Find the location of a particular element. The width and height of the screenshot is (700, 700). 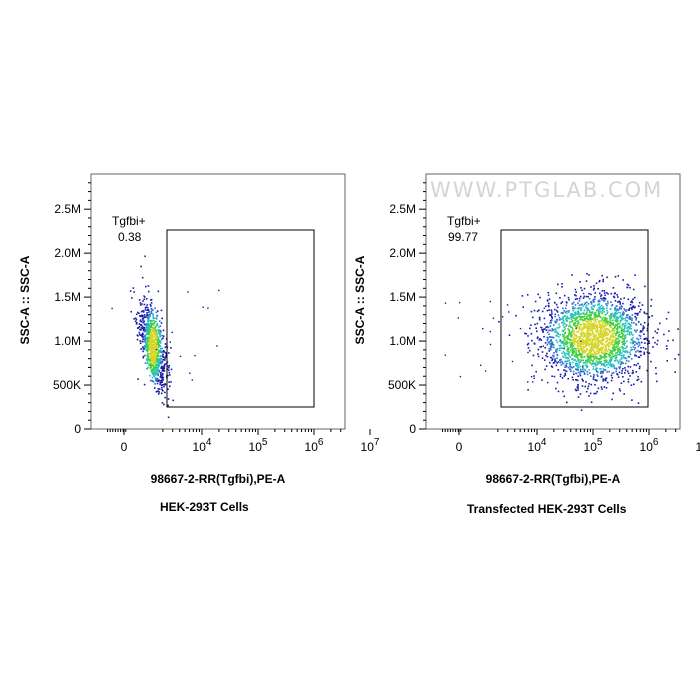

watermark: WWW.PTGLAB.COM is located at coordinates (547, 190).